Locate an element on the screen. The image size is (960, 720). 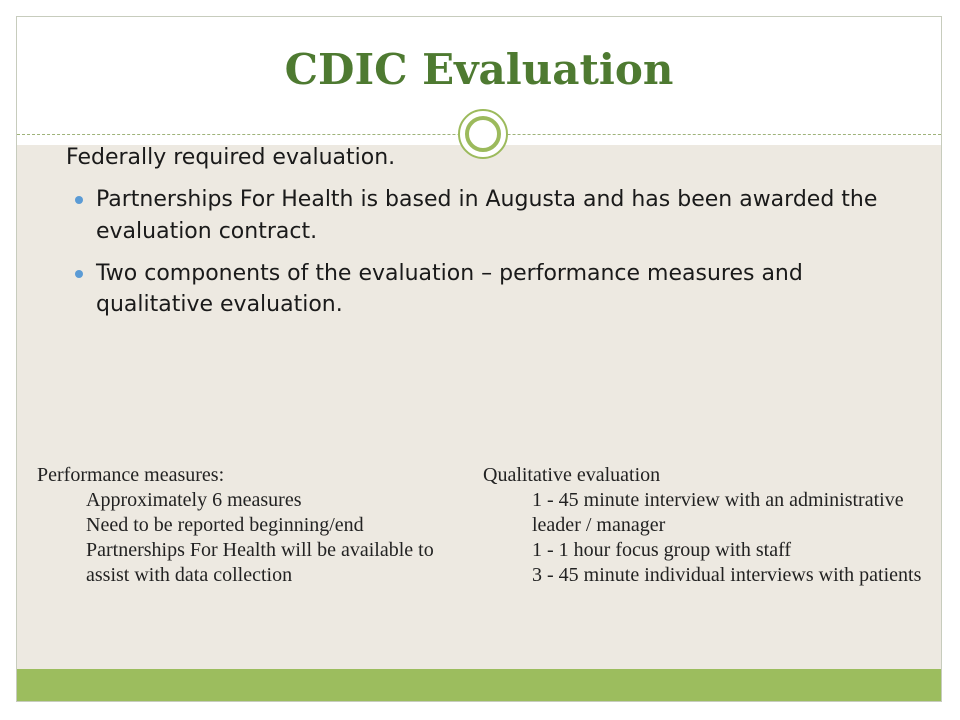
column-item: Approximately 6 measures is located at coordinates (194, 500).